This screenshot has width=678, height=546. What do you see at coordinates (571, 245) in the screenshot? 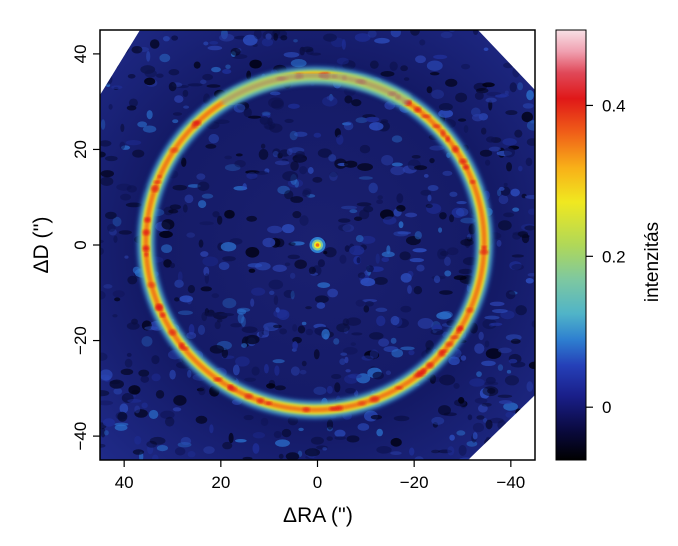
I see `colorbar-gradient` at bounding box center [571, 245].